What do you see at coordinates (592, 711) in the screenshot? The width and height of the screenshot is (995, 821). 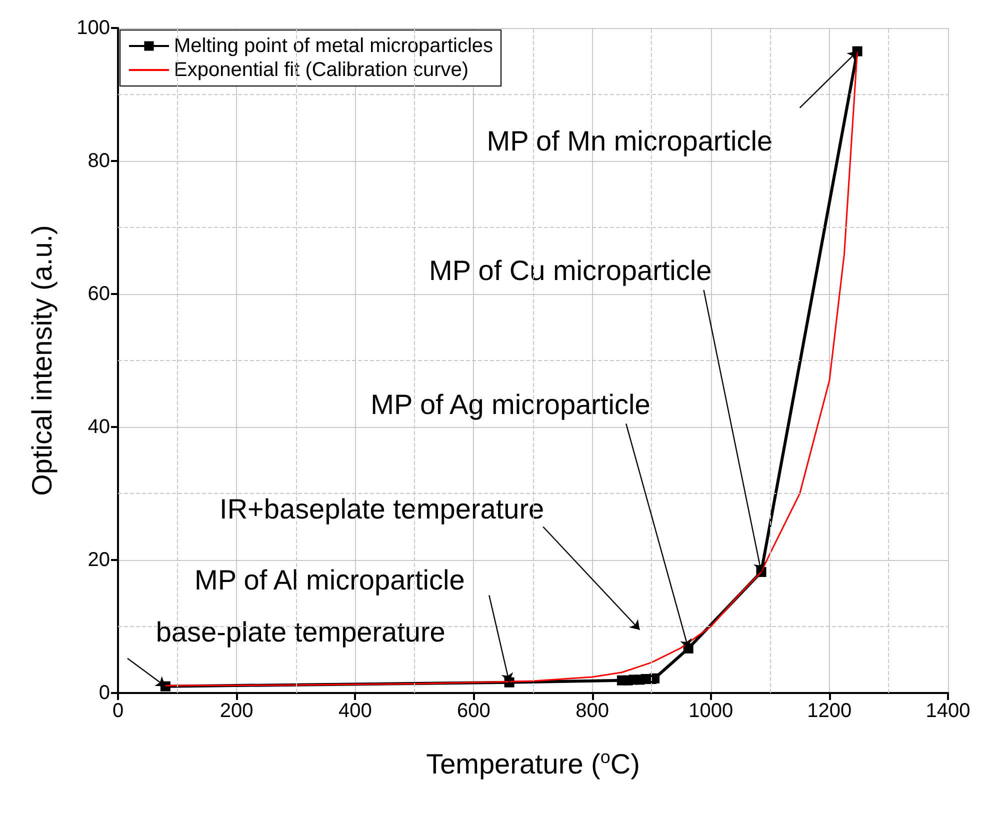 I see `x-tick-label: 800` at bounding box center [592, 711].